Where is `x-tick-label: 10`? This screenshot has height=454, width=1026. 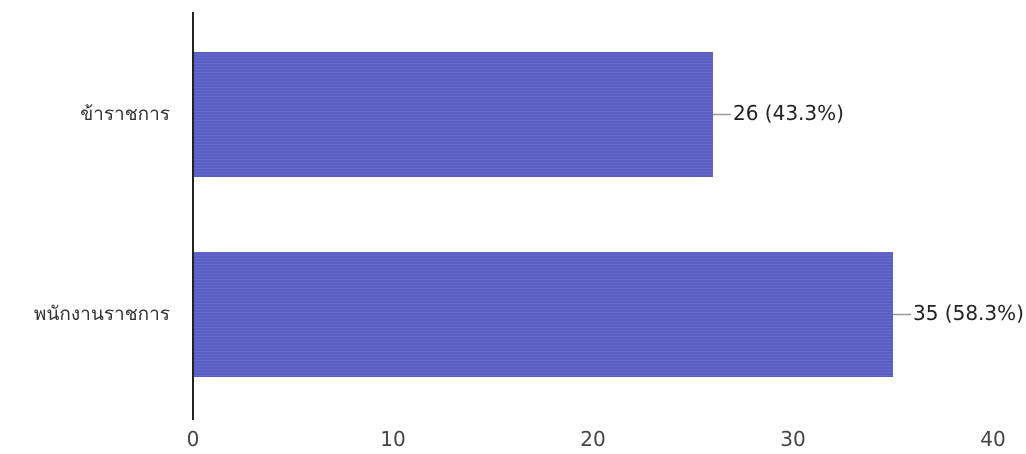
x-tick-label: 10 is located at coordinates (392, 439).